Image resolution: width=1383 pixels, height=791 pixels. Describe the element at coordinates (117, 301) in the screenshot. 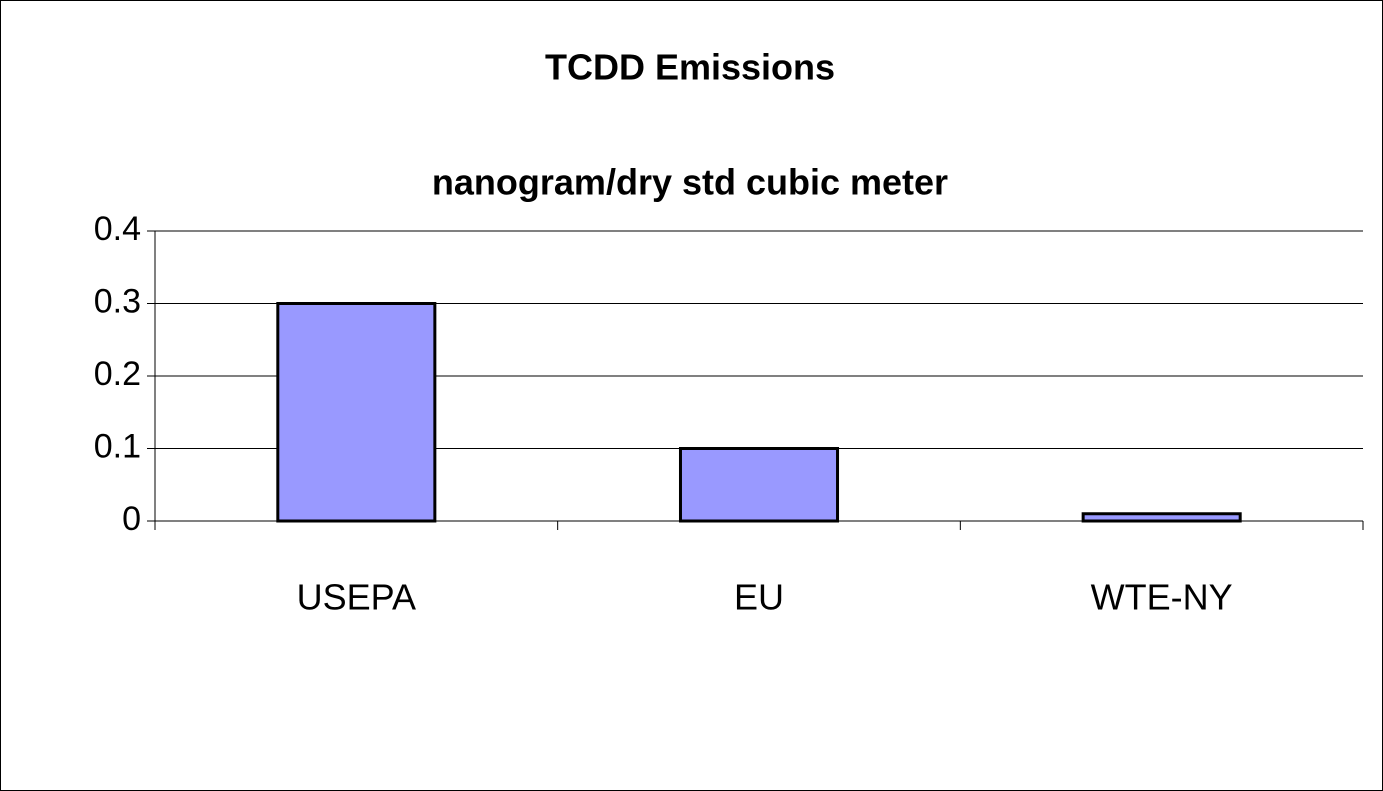

I see `y-tick-label: 0.3` at that location.